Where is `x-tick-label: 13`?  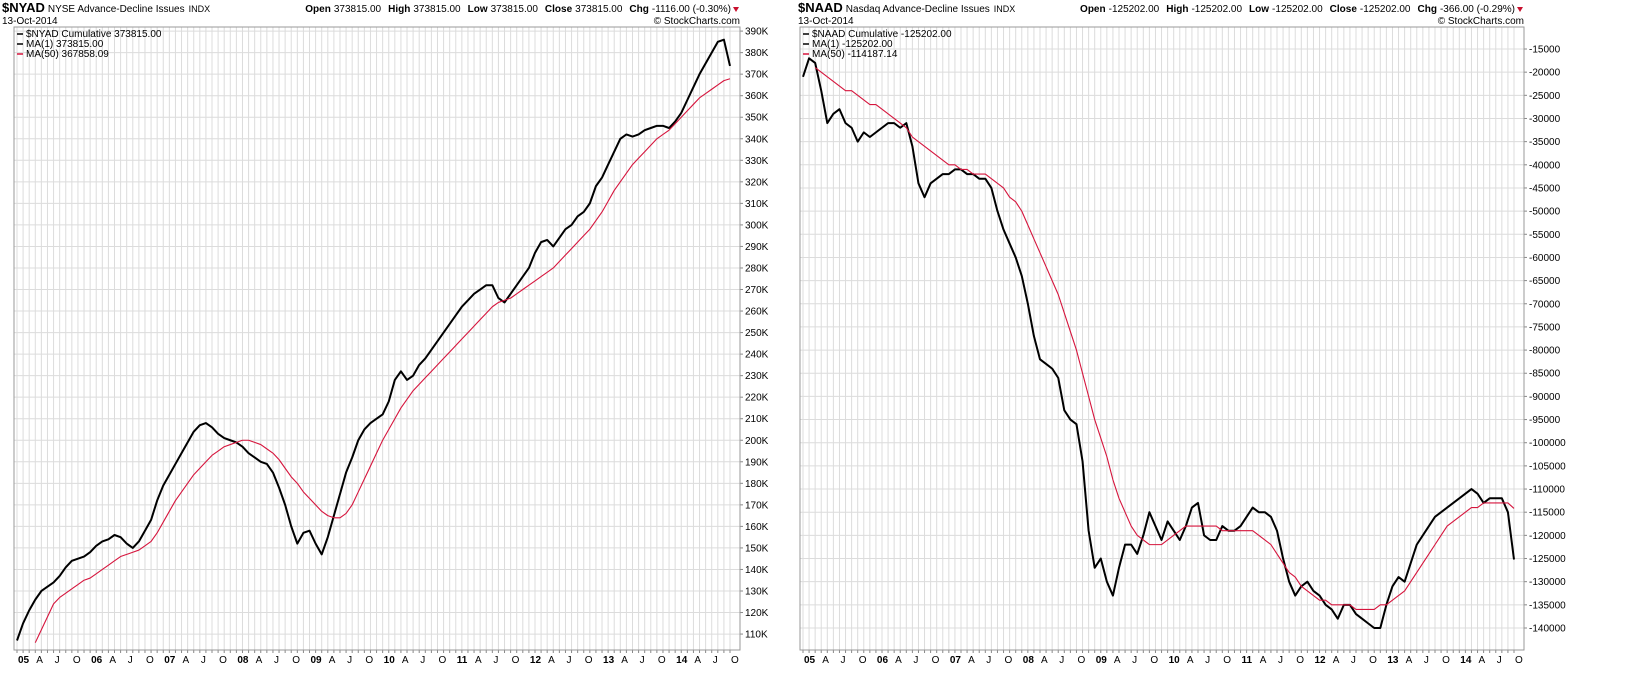
x-tick-label: 13 is located at coordinates (1393, 660).